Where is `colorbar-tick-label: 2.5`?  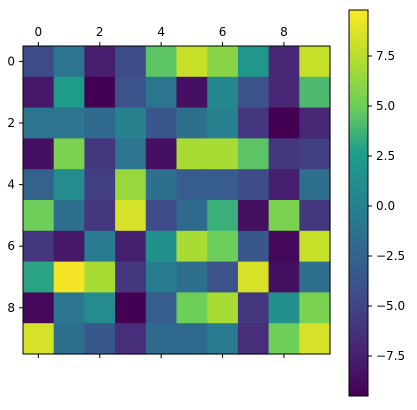 colorbar-tick-label: 2.5 is located at coordinates (385, 156).